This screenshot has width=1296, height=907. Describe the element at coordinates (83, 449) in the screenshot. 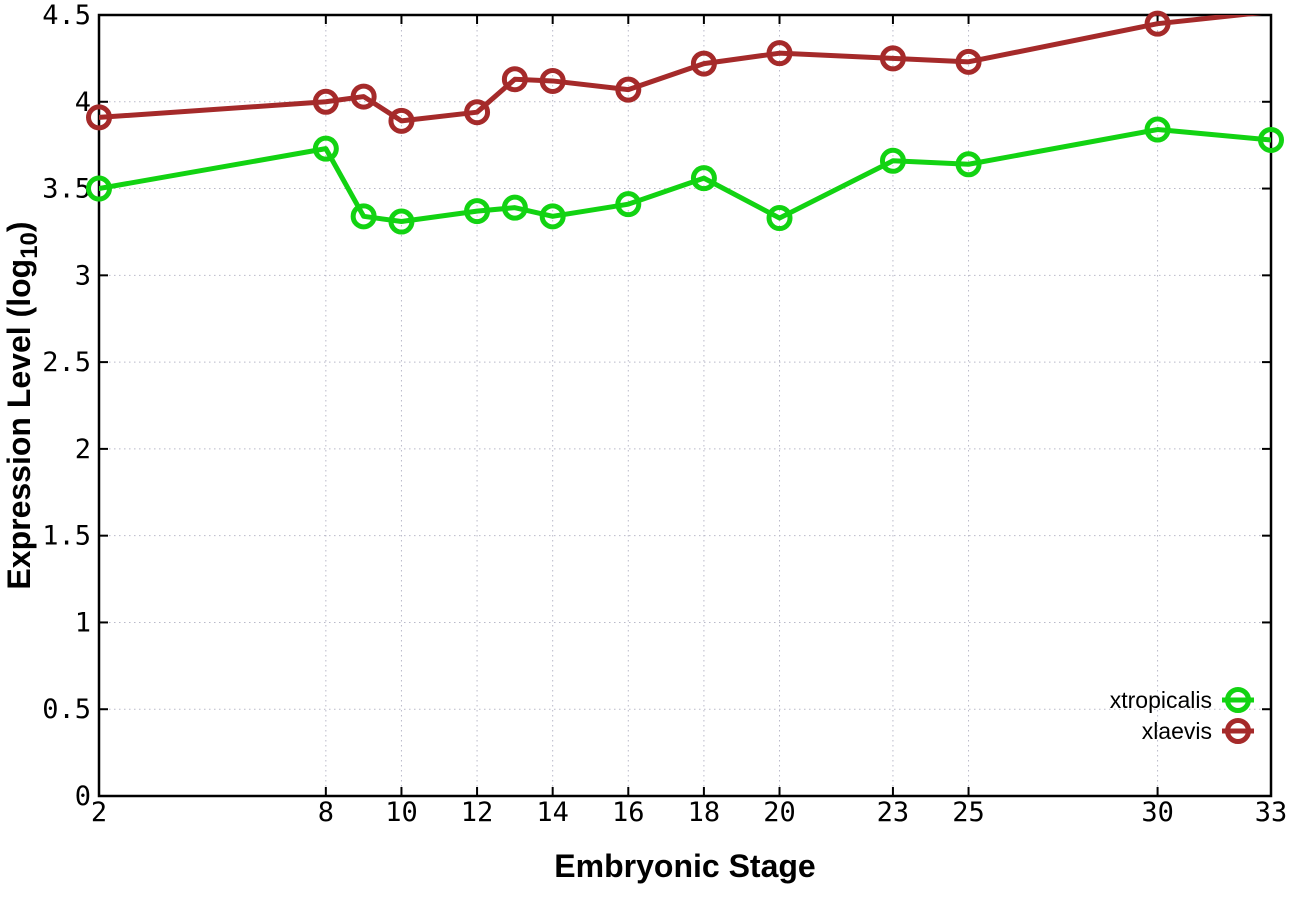

I see `y-tick-label: 2` at that location.